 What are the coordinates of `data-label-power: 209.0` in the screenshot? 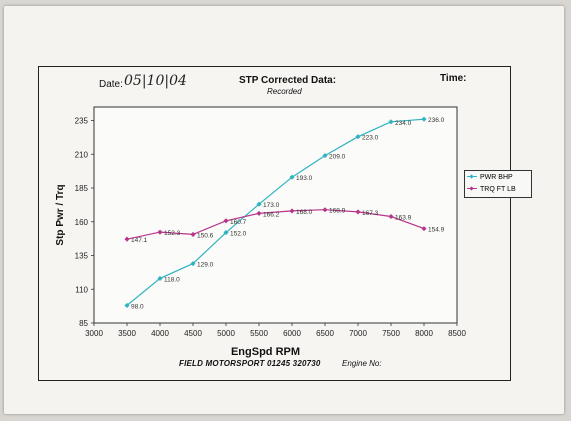 It's located at (337, 157).